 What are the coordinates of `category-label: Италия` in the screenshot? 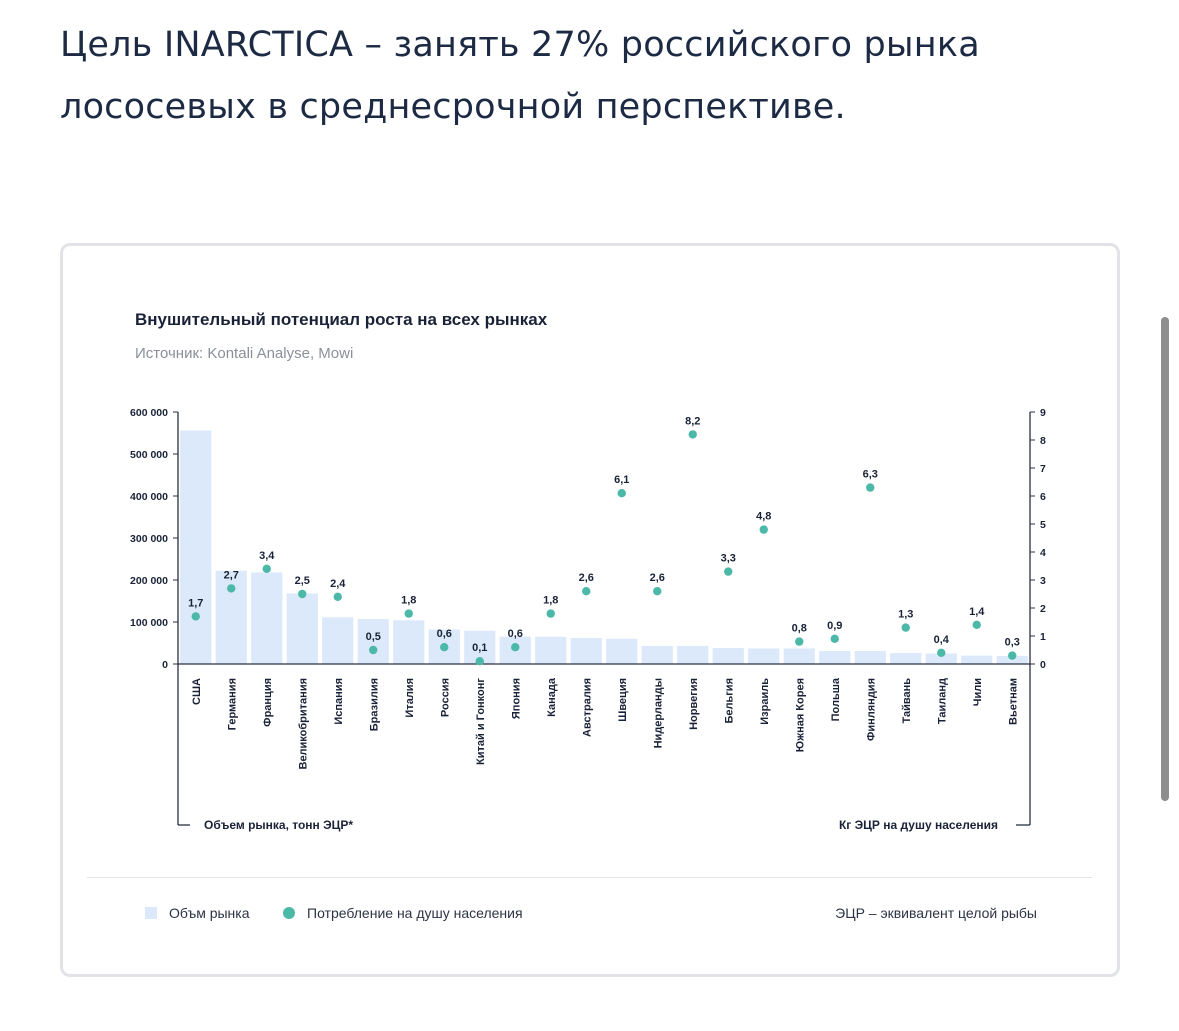 It's located at (410, 698).